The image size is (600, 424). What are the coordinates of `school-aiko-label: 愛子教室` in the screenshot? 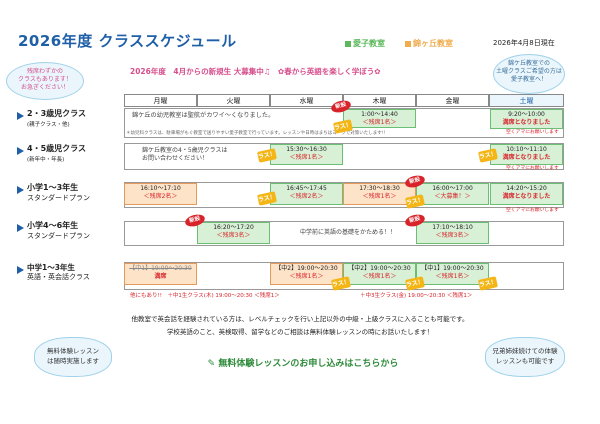 It's located at (369, 43).